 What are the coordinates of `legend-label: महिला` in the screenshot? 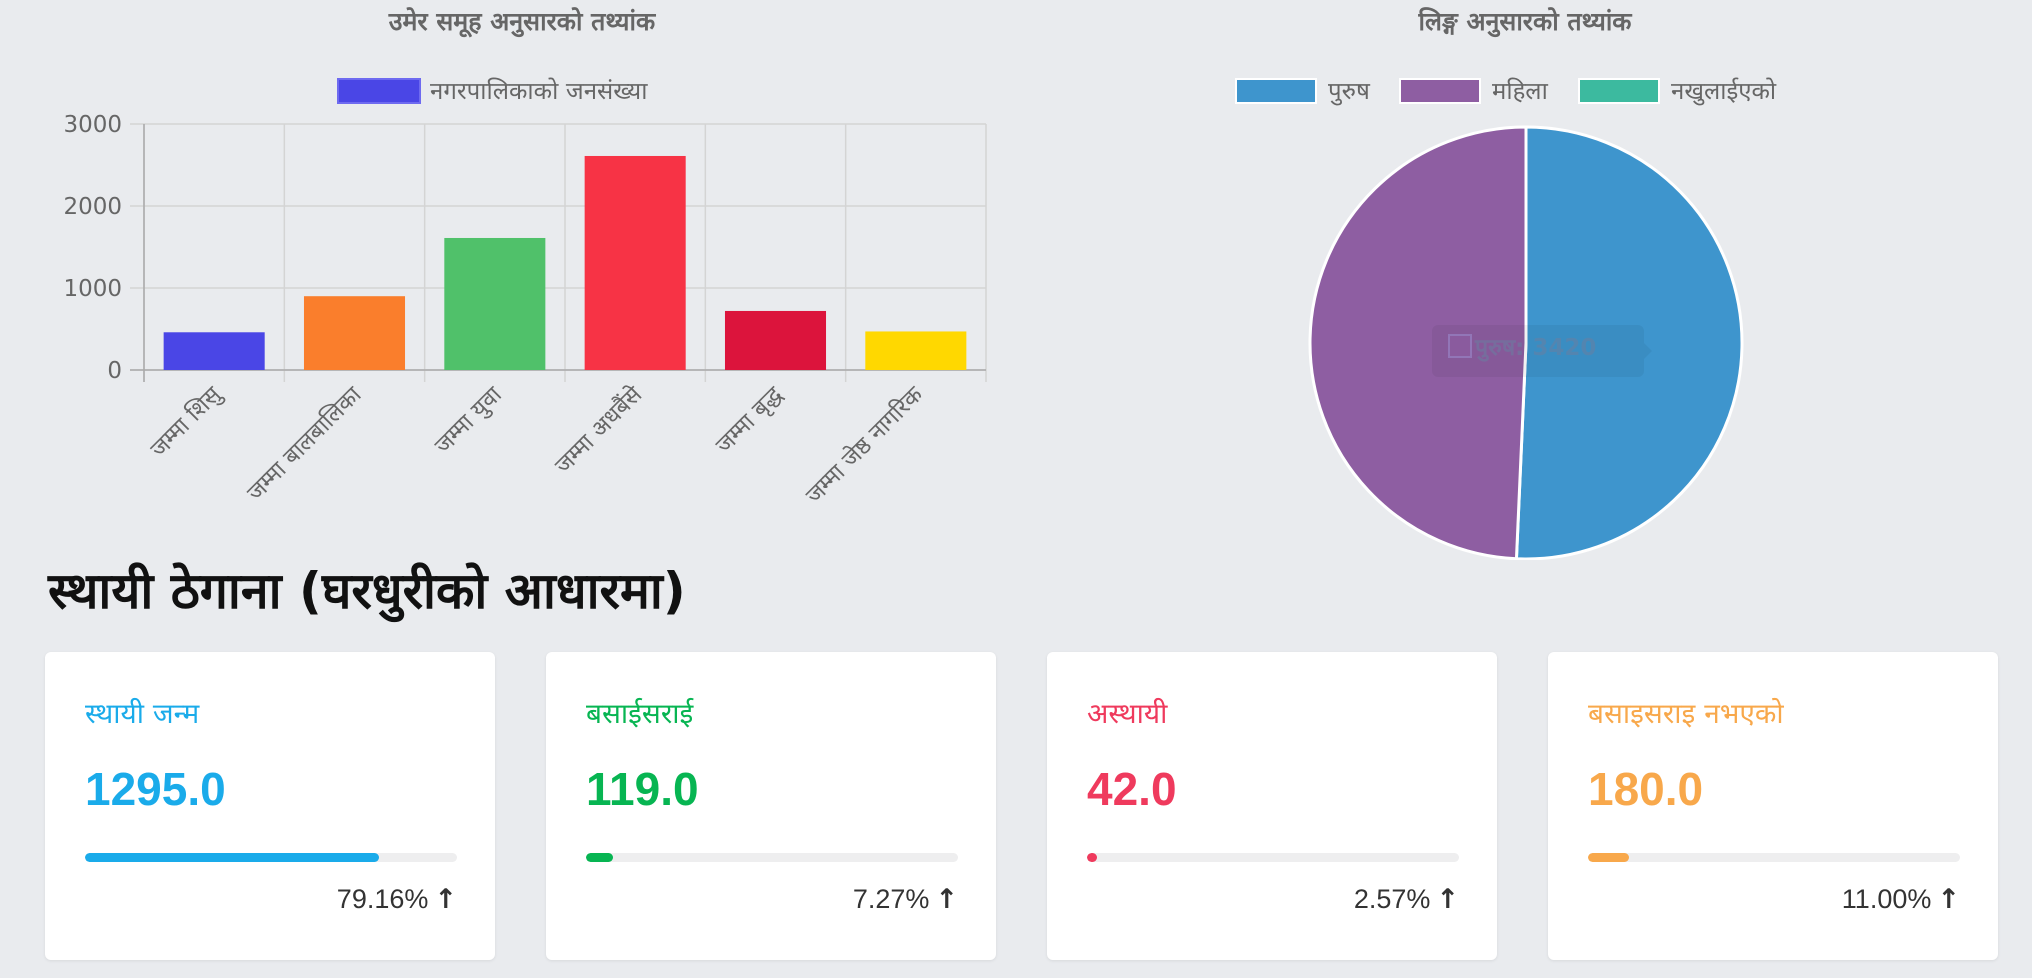 It's located at (1520, 91).